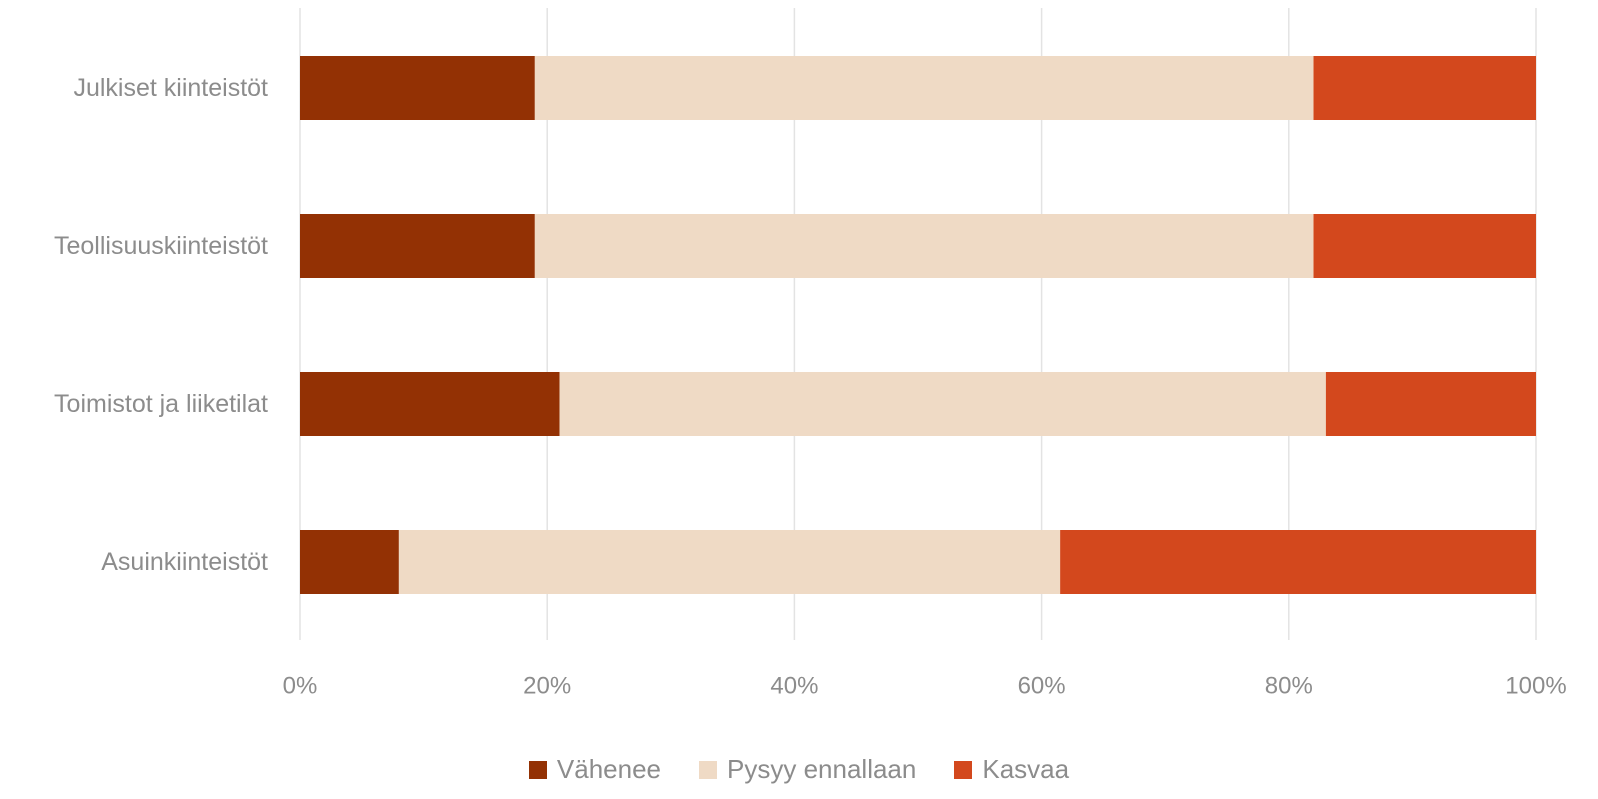 The height and width of the screenshot is (799, 1598). Describe the element at coordinates (925, 686) in the screenshot. I see `x-axis-labels: 0% 20% 40% 60% 80% 100%` at that location.